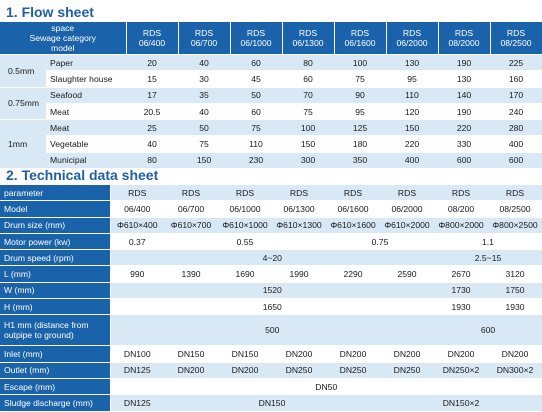 The height and width of the screenshot is (412, 542). I want to click on flow-value-cell: 15, so click(152, 79).